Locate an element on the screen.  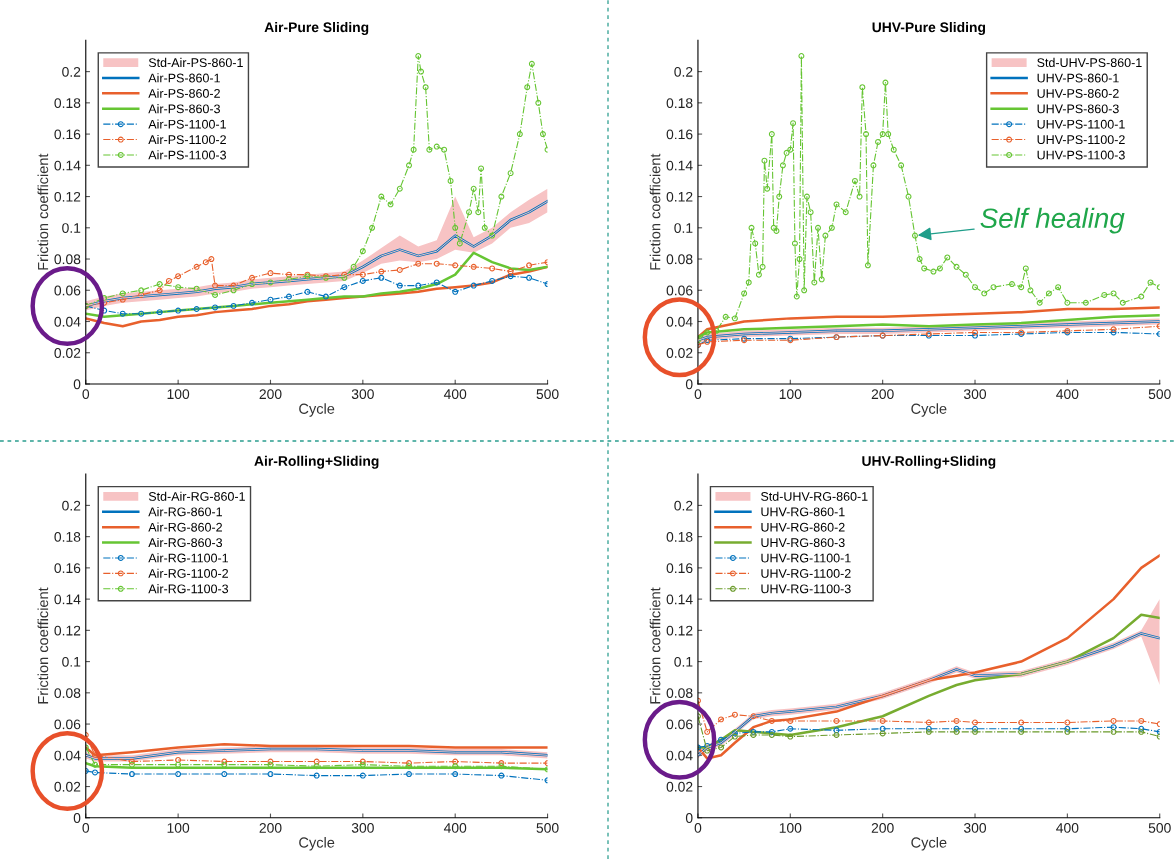
legend-label: Std-UHV-RG-860-1 is located at coordinates (814, 496).